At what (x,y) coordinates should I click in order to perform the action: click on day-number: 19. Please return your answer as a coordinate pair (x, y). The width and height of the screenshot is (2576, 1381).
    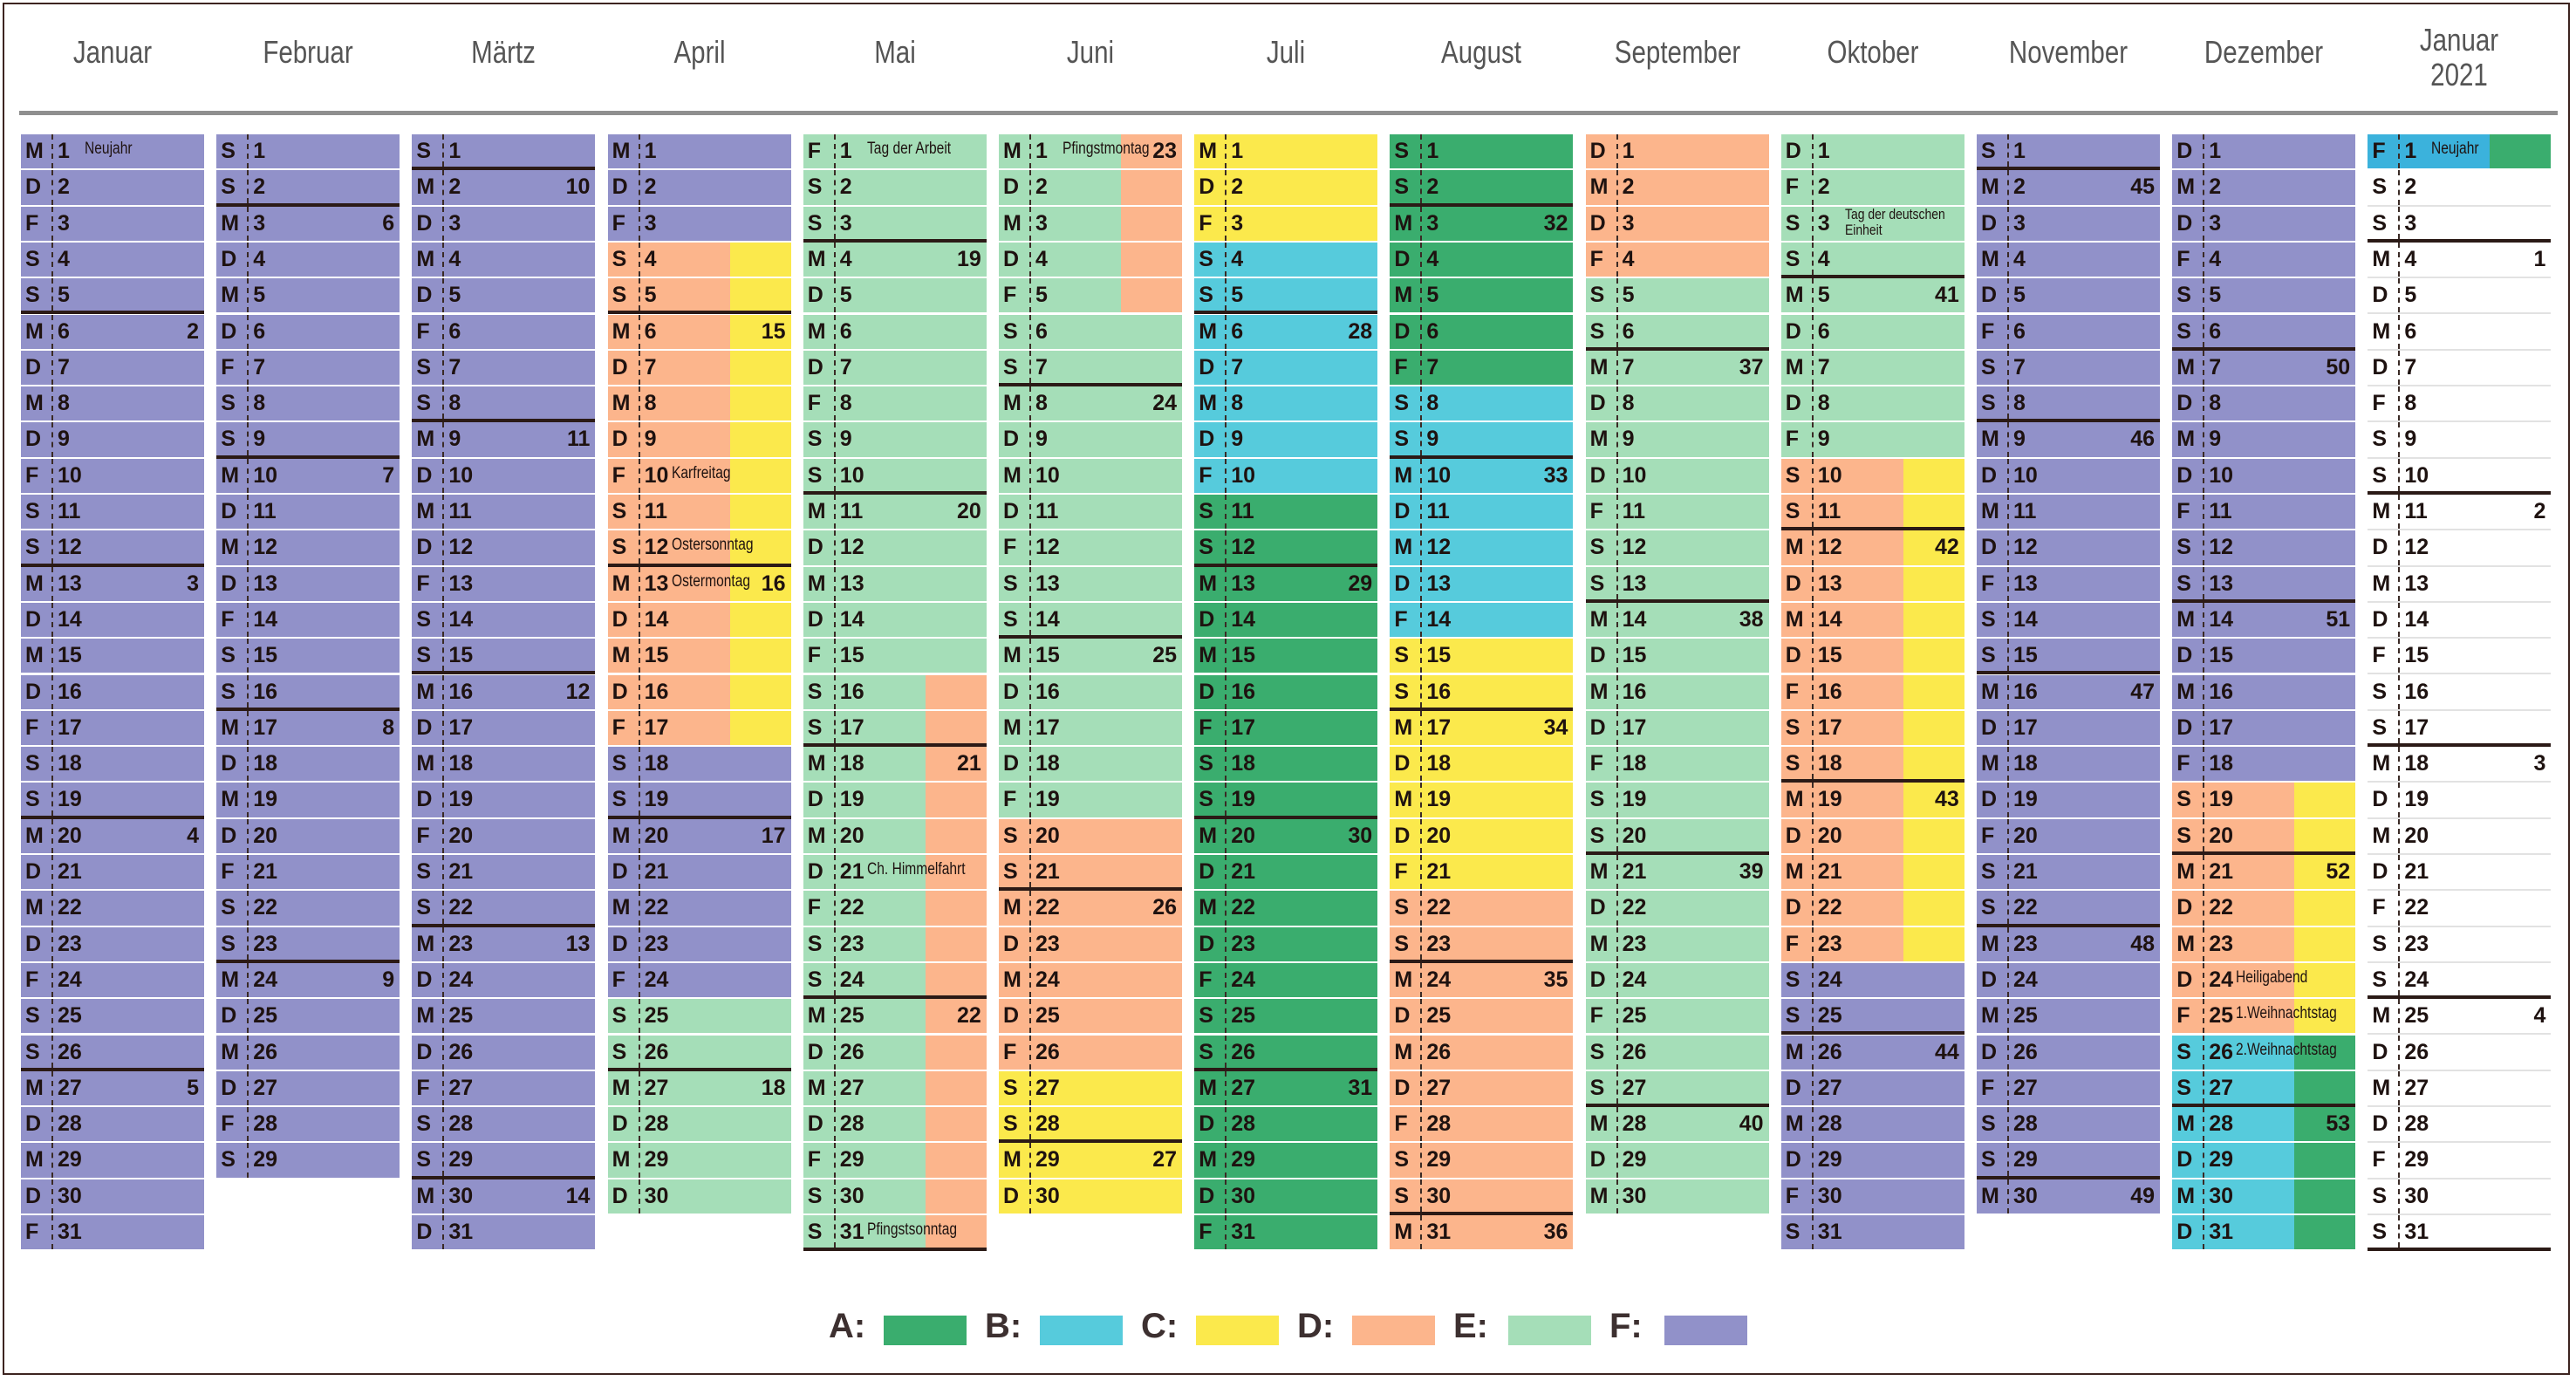
    Looking at the image, I should click on (265, 799).